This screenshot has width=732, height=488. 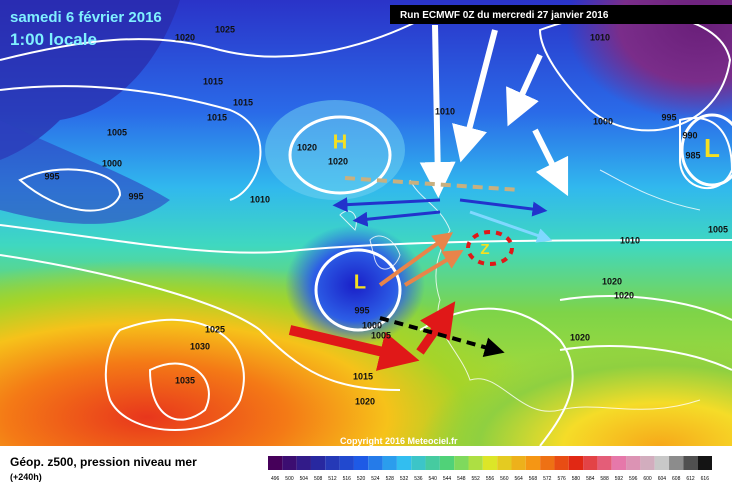 What do you see at coordinates (304, 479) in the screenshot?
I see `legend-label: 504` at bounding box center [304, 479].